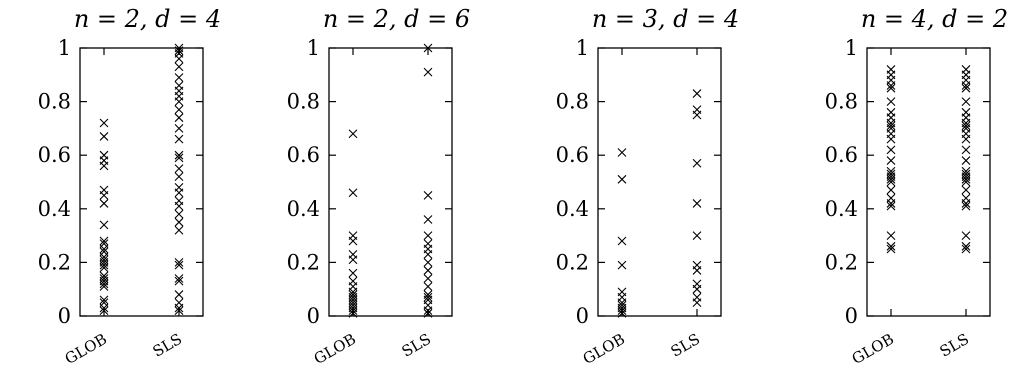 The image size is (1031, 389). Describe the element at coordinates (934, 19) in the screenshot. I see `chart-title: n = 4, d = 2` at that location.